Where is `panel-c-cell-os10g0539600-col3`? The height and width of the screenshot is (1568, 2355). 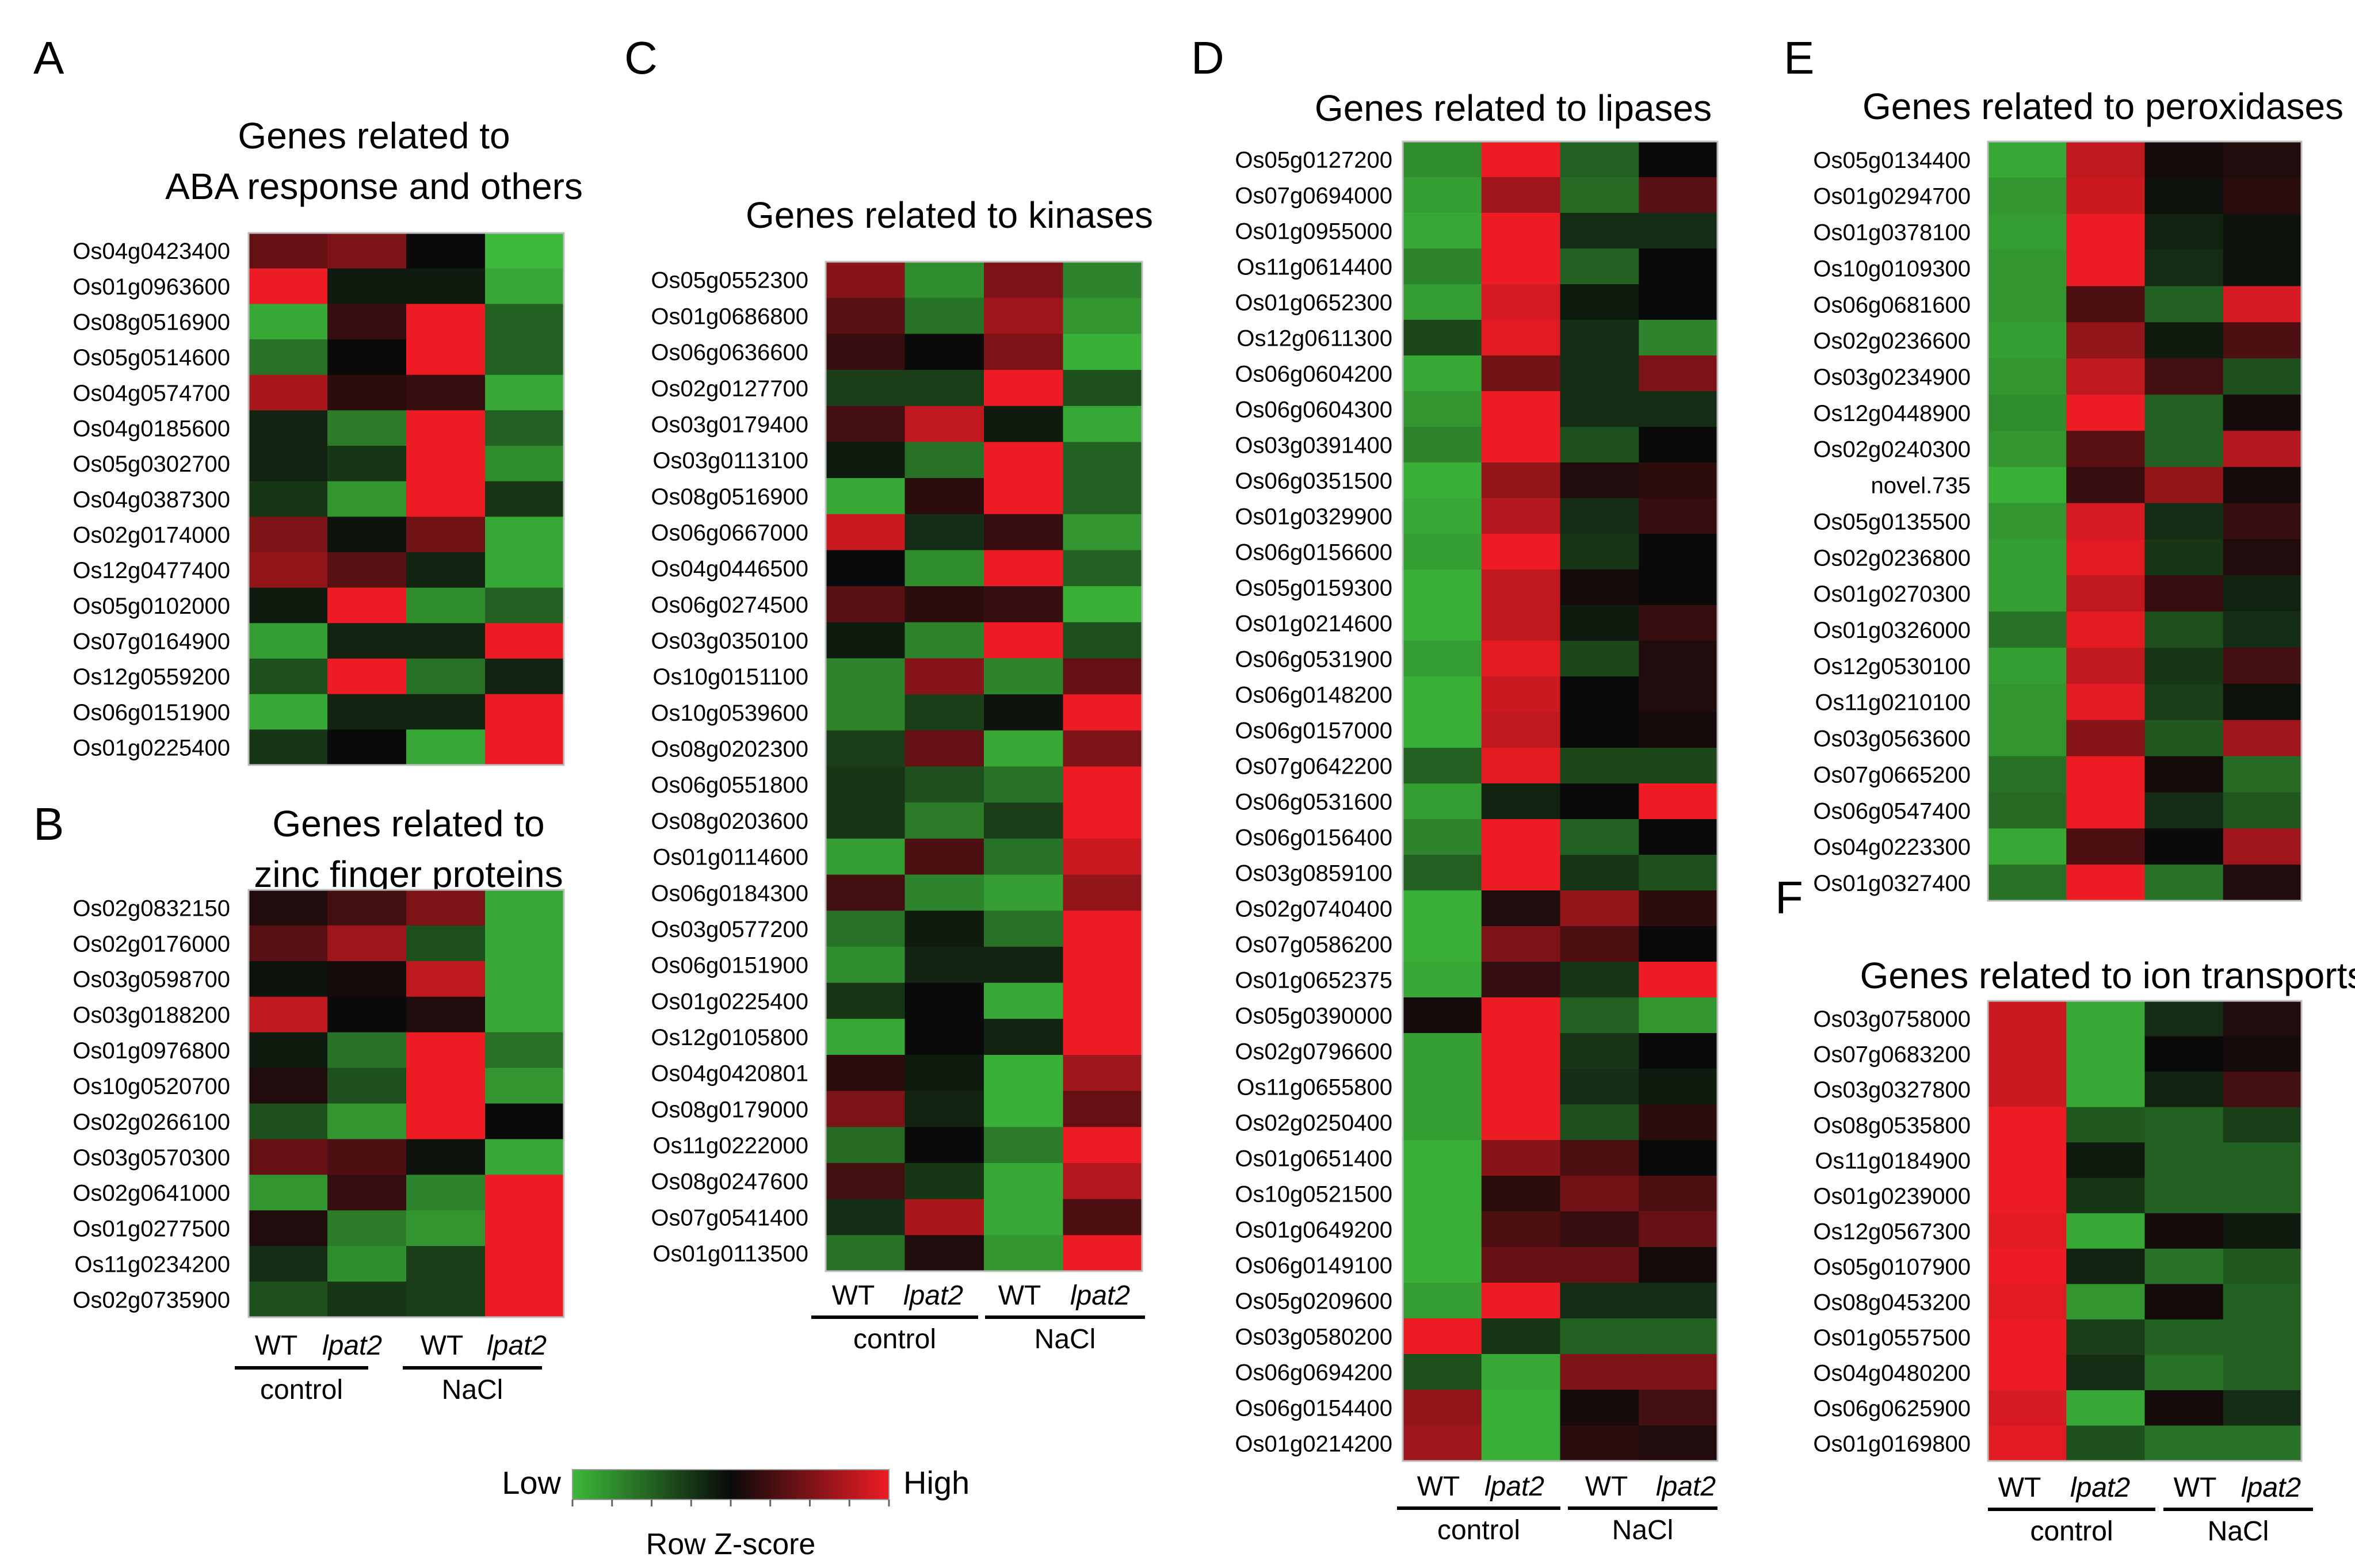
panel-c-cell-os10g0539600-col3 is located at coordinates (1024, 712).